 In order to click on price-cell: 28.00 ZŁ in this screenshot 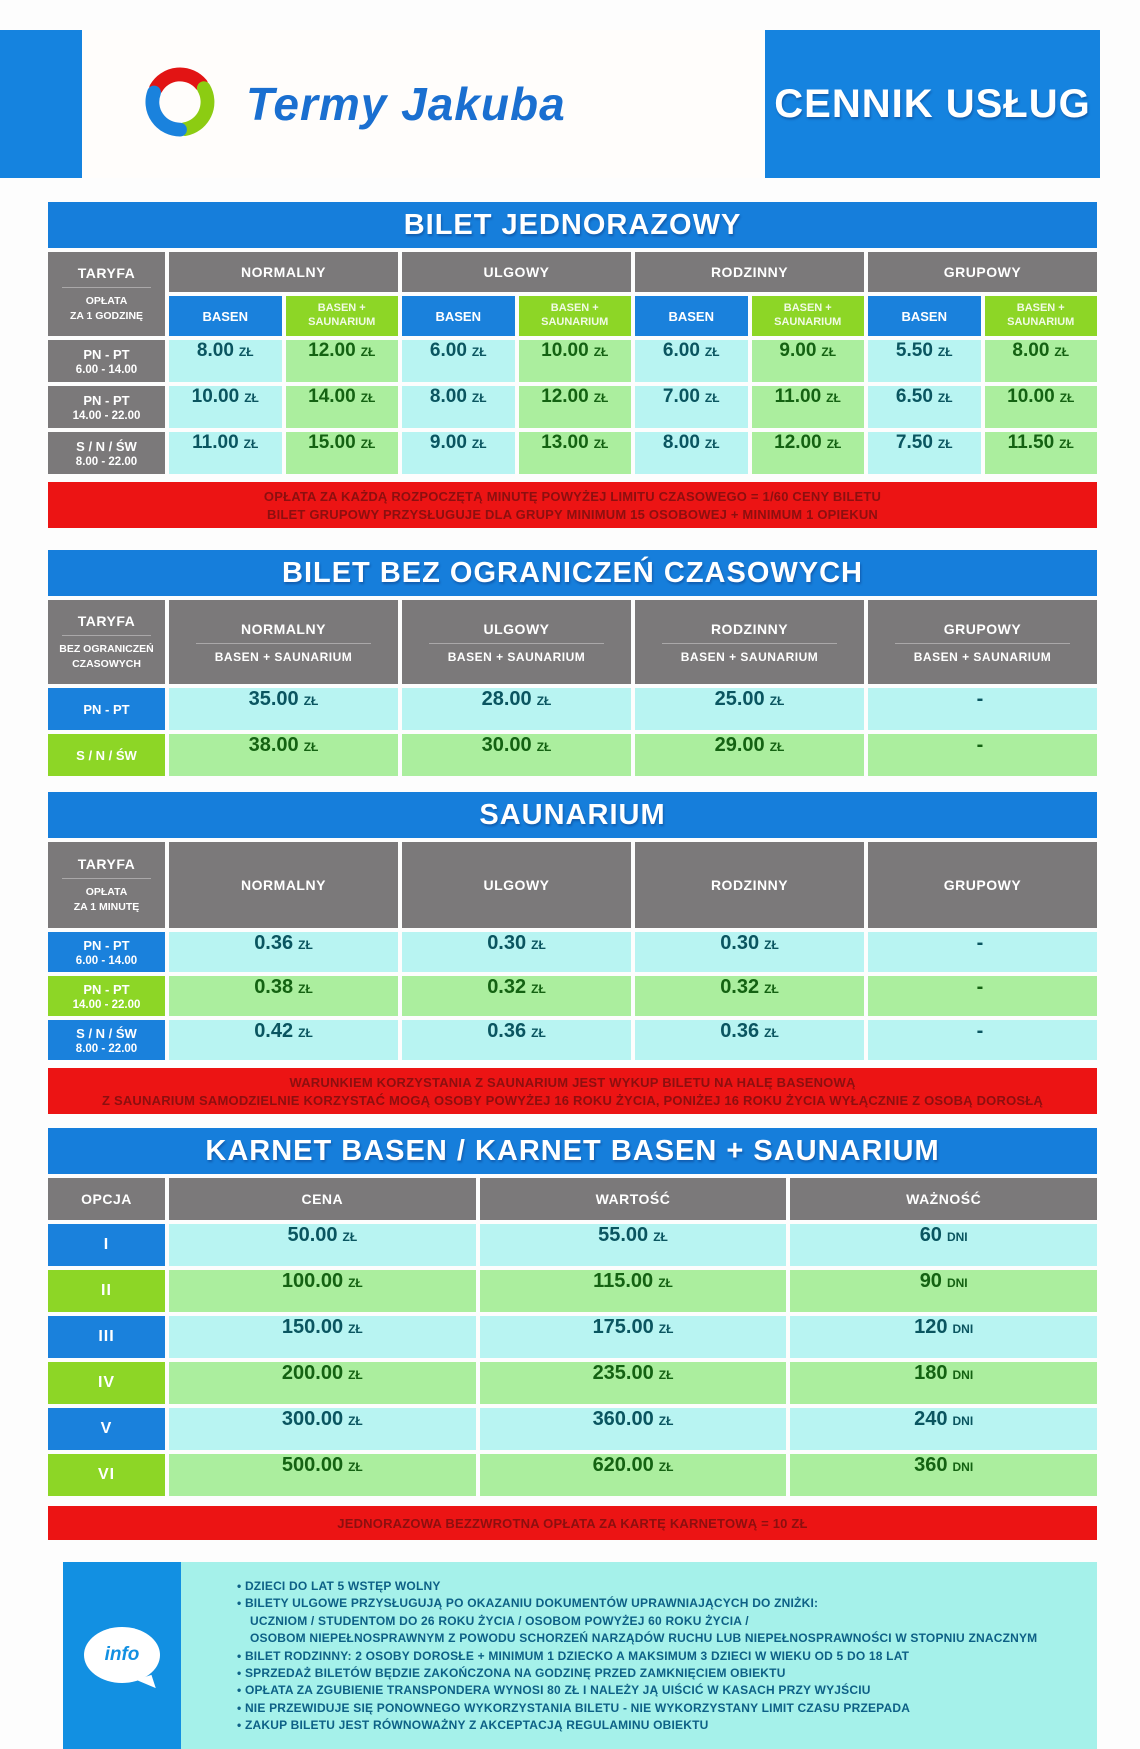, I will do `click(516, 709)`.